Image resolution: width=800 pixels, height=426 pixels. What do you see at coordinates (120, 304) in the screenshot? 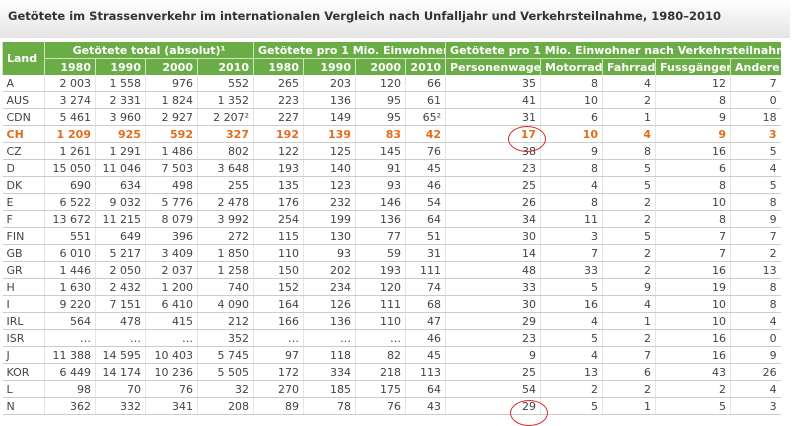
I see `table-cell: 7 151` at bounding box center [120, 304].